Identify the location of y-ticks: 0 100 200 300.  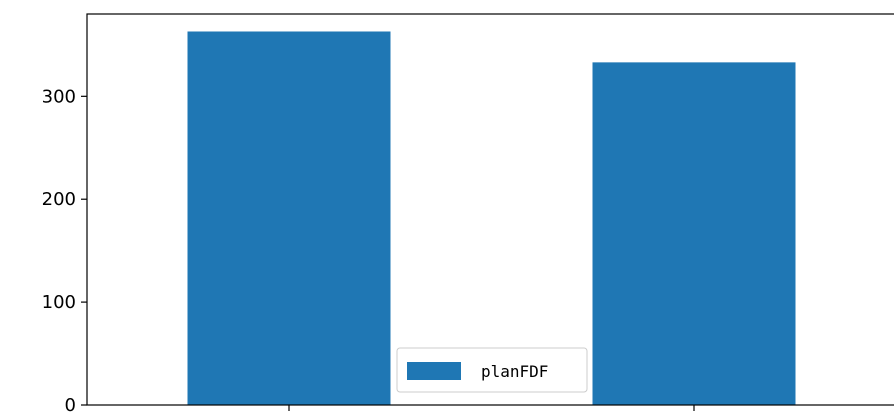
(64, 251).